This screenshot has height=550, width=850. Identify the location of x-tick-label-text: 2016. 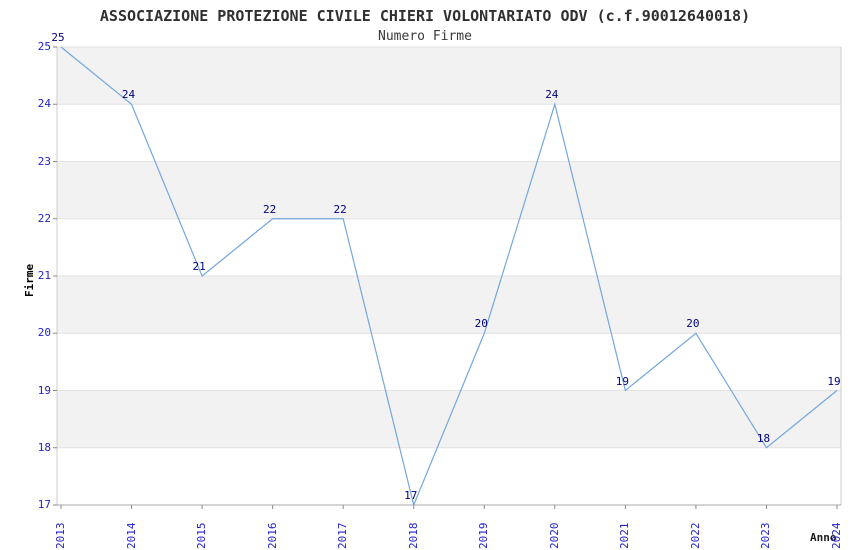
(272, 536).